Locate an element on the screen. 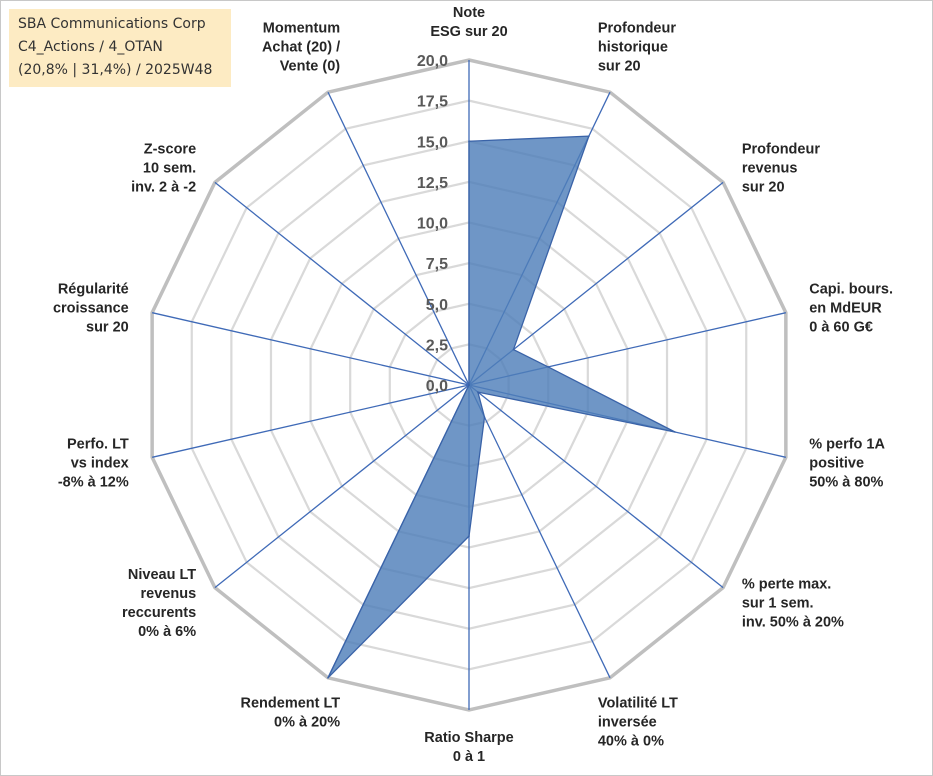 Image resolution: width=933 pixels, height=776 pixels. tick-label: 20,0 is located at coordinates (432, 61).